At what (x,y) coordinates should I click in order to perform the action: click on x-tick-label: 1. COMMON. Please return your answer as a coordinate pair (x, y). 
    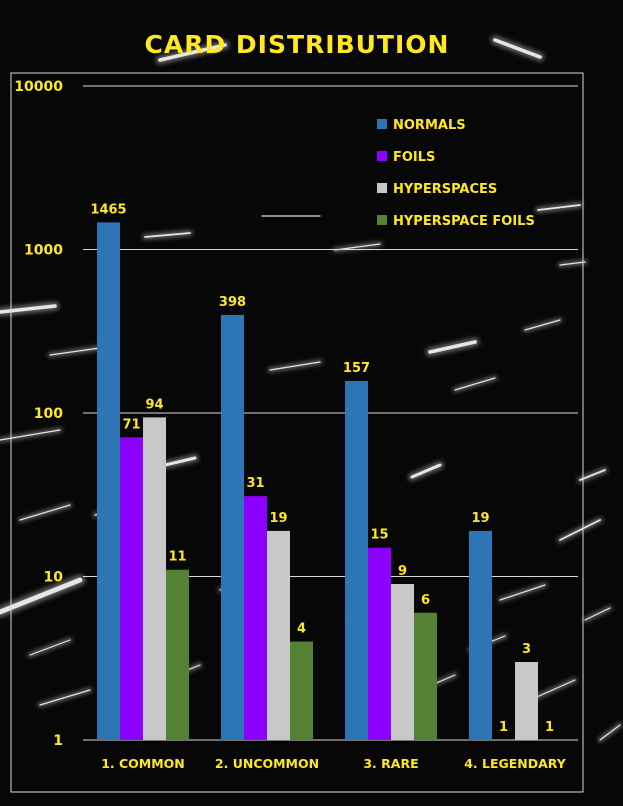
    Looking at the image, I should click on (143, 763).